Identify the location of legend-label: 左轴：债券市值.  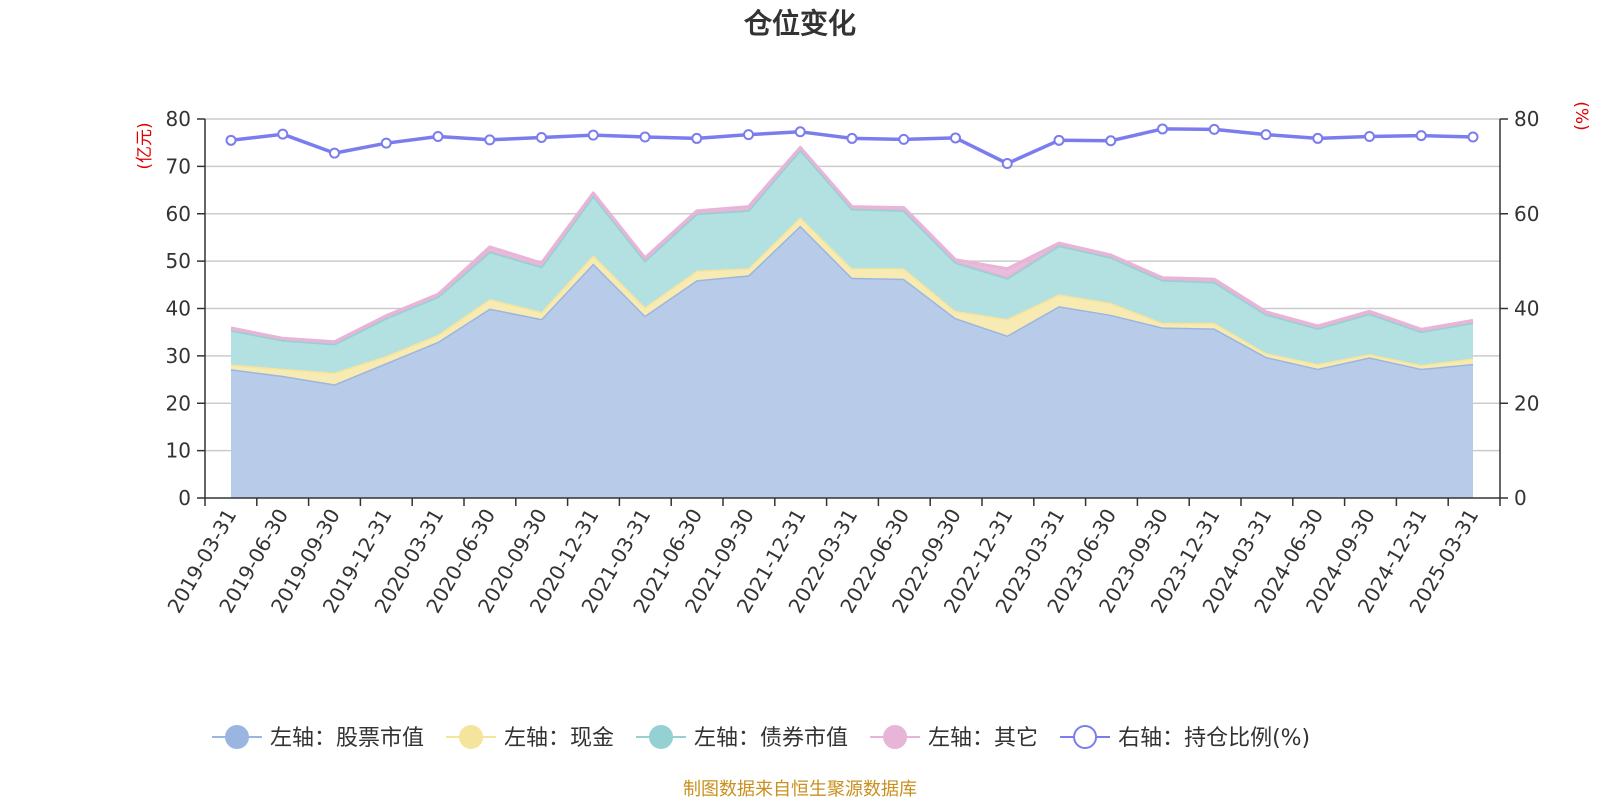
(771, 738).